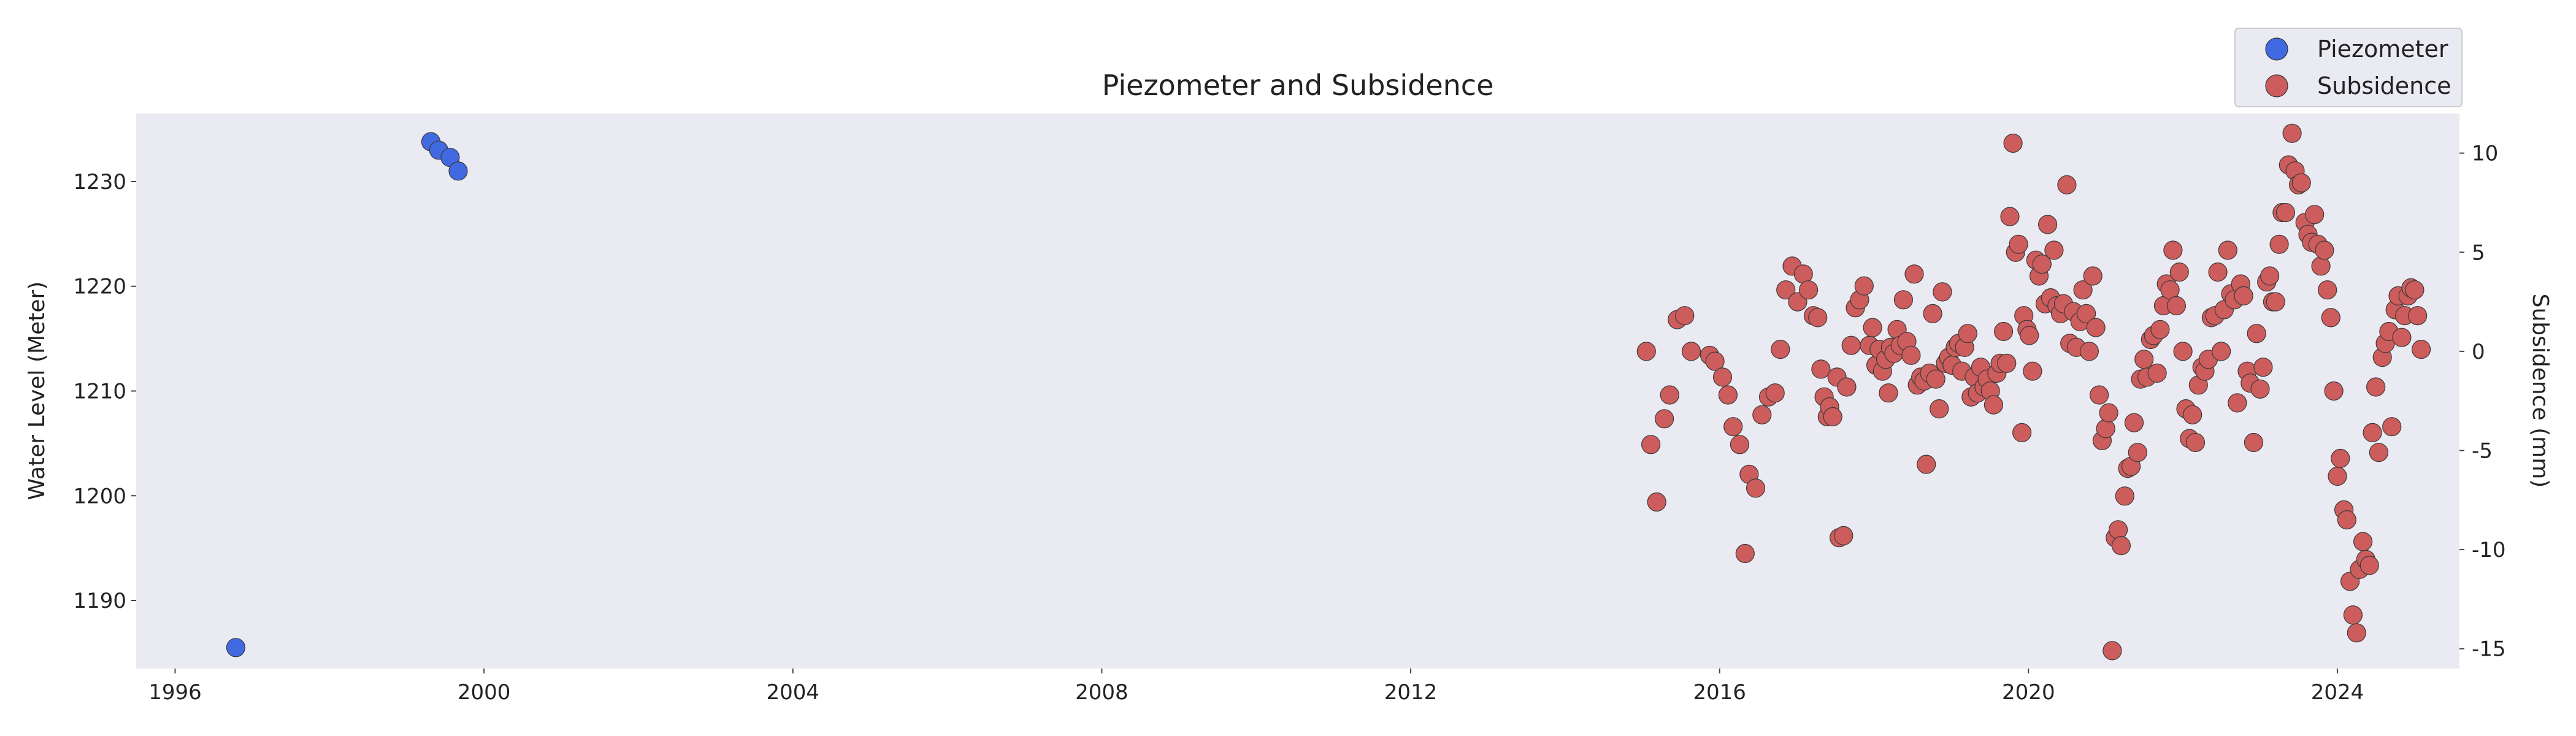 Image resolution: width=2576 pixels, height=736 pixels. Describe the element at coordinates (1719, 692) in the screenshot. I see `x-tick-label: 2016` at that location.